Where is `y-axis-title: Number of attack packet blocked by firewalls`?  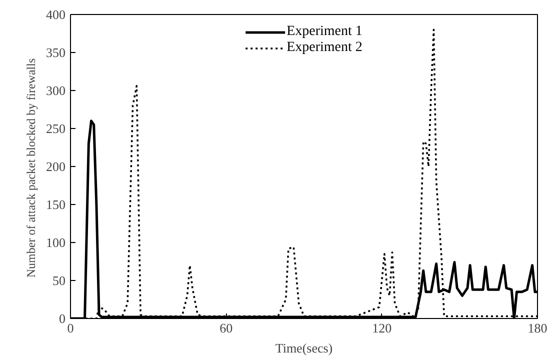 y-axis-title: Number of attack packet blocked by firewalls is located at coordinates (31, 168).